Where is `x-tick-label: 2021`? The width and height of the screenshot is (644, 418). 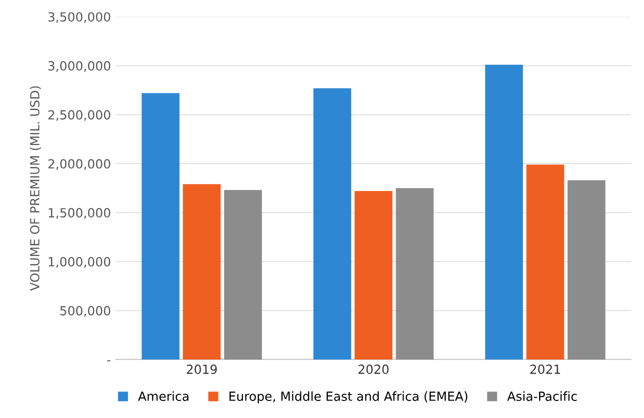
x-tick-label: 2021 is located at coordinates (545, 369).